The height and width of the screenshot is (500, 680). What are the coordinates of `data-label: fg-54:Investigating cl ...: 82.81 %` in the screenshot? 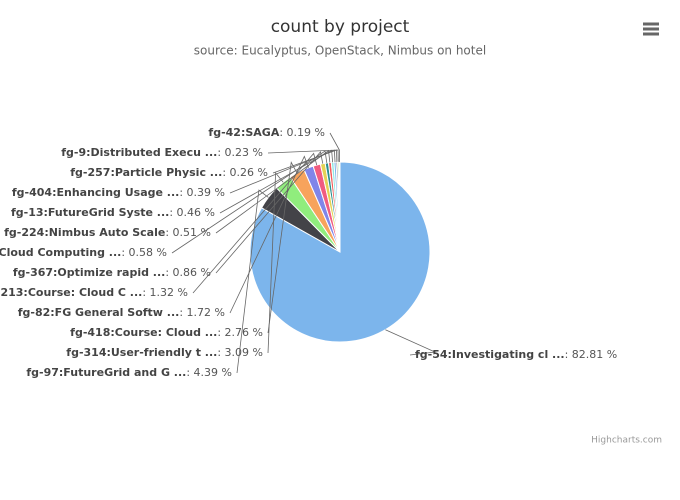 It's located at (516, 354).